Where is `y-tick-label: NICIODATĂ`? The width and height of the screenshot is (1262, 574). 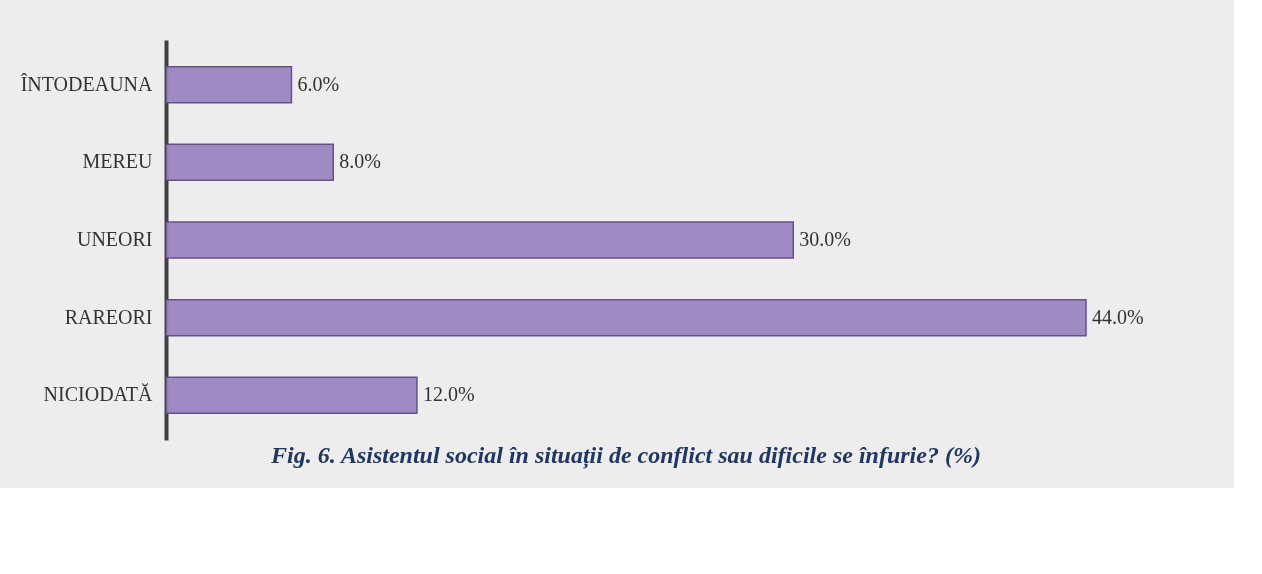
y-tick-label: NICIODATĂ is located at coordinates (98, 394).